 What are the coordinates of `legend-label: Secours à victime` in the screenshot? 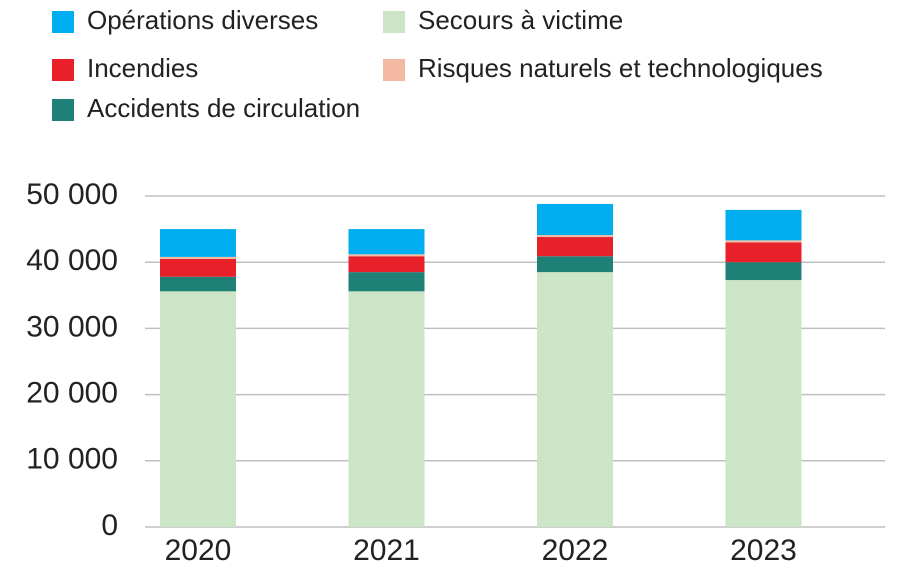 It's located at (520, 20).